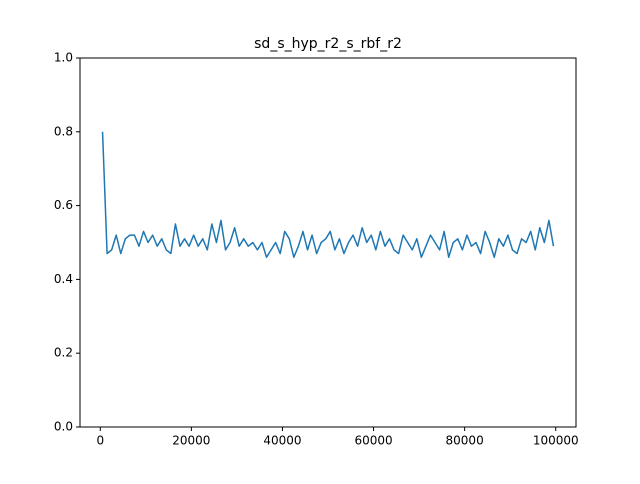 This screenshot has width=640, height=484. I want to click on x-tick-label: 80000, so click(465, 441).